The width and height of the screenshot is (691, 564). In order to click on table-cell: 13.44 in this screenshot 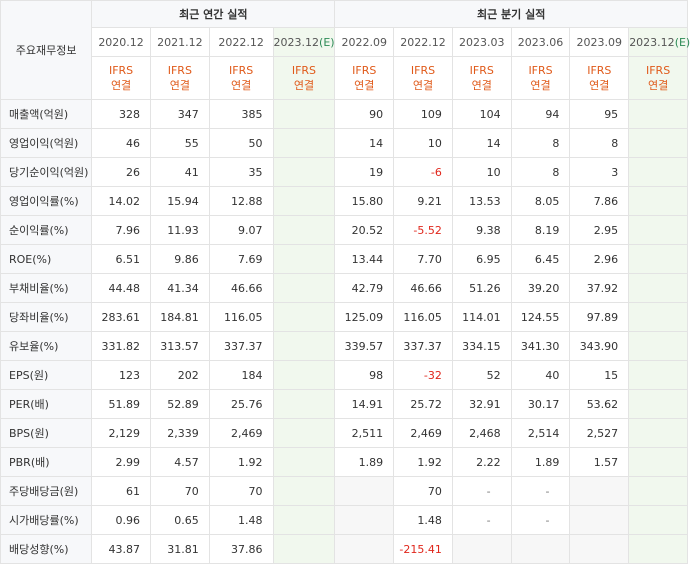, I will do `click(364, 259)`.